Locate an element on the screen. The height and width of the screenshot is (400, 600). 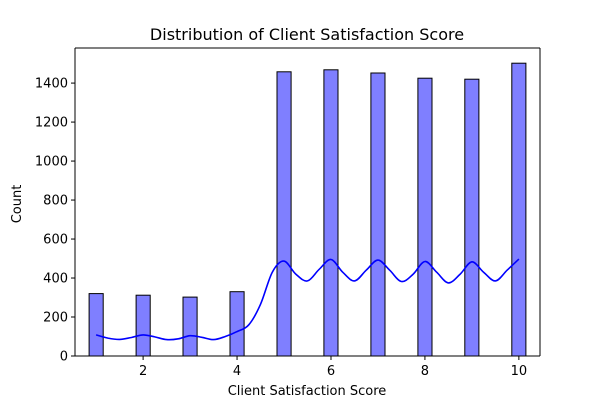
y-tick-label-1200: 1200 is located at coordinates (51, 123).